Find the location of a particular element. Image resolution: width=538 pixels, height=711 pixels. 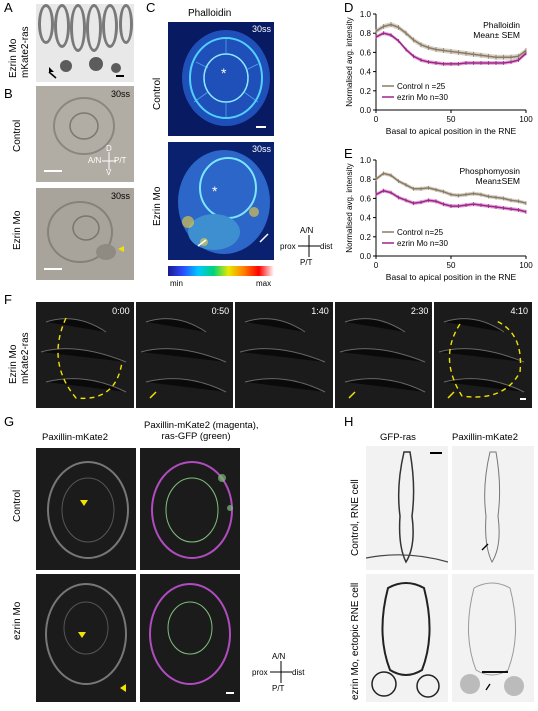

panel-g-row-ezrin: ezrin Mo is located at coordinates (17, 620).